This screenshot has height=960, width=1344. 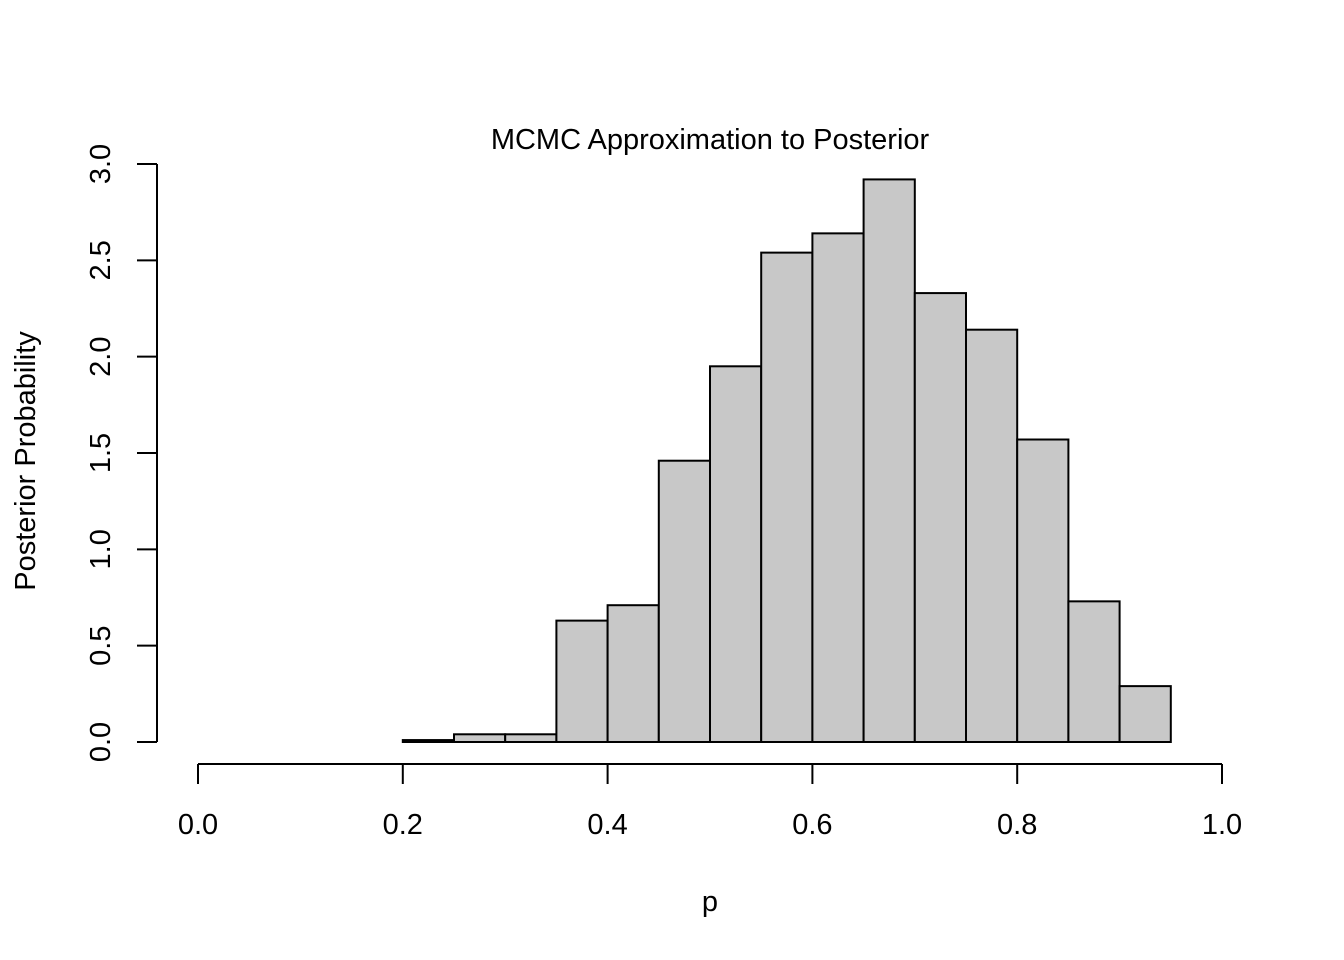 I want to click on x-axis: 0.0 0.2 0.4 0.6 0.8 1.0, so click(x=710, y=802).